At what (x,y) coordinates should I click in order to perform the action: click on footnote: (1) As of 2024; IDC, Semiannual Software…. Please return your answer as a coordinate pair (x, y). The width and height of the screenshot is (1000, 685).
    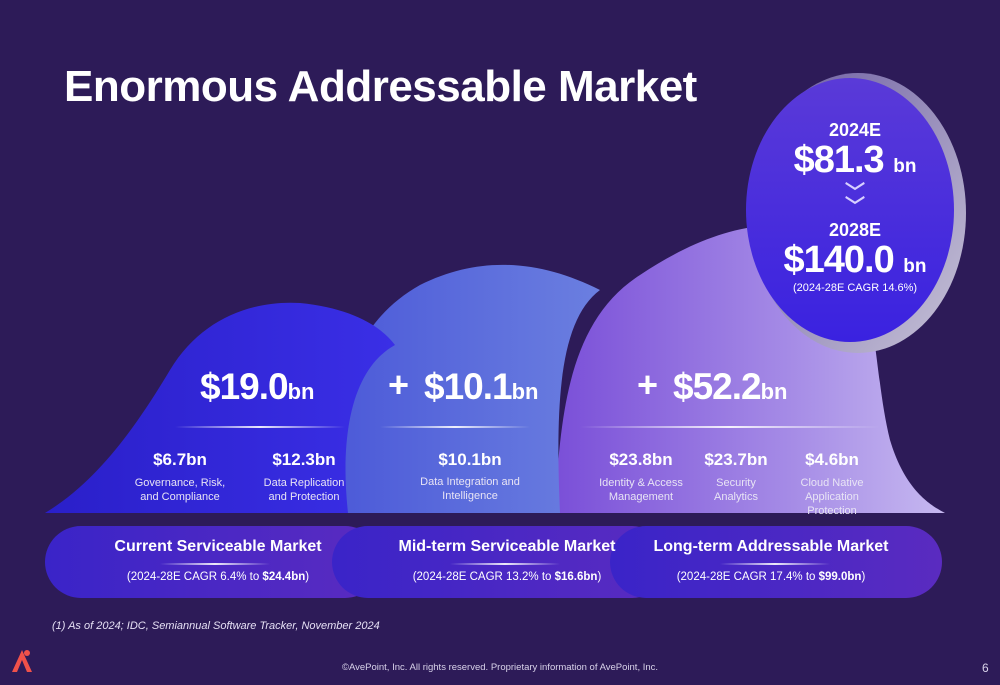
    Looking at the image, I should click on (216, 626).